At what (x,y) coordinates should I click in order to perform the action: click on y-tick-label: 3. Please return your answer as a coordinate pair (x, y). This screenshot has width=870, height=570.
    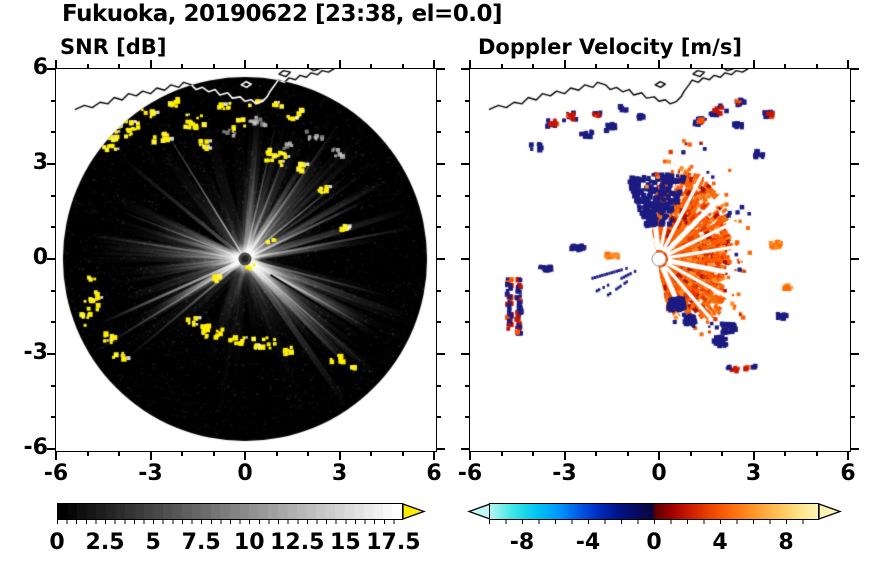
    Looking at the image, I should click on (40, 162).